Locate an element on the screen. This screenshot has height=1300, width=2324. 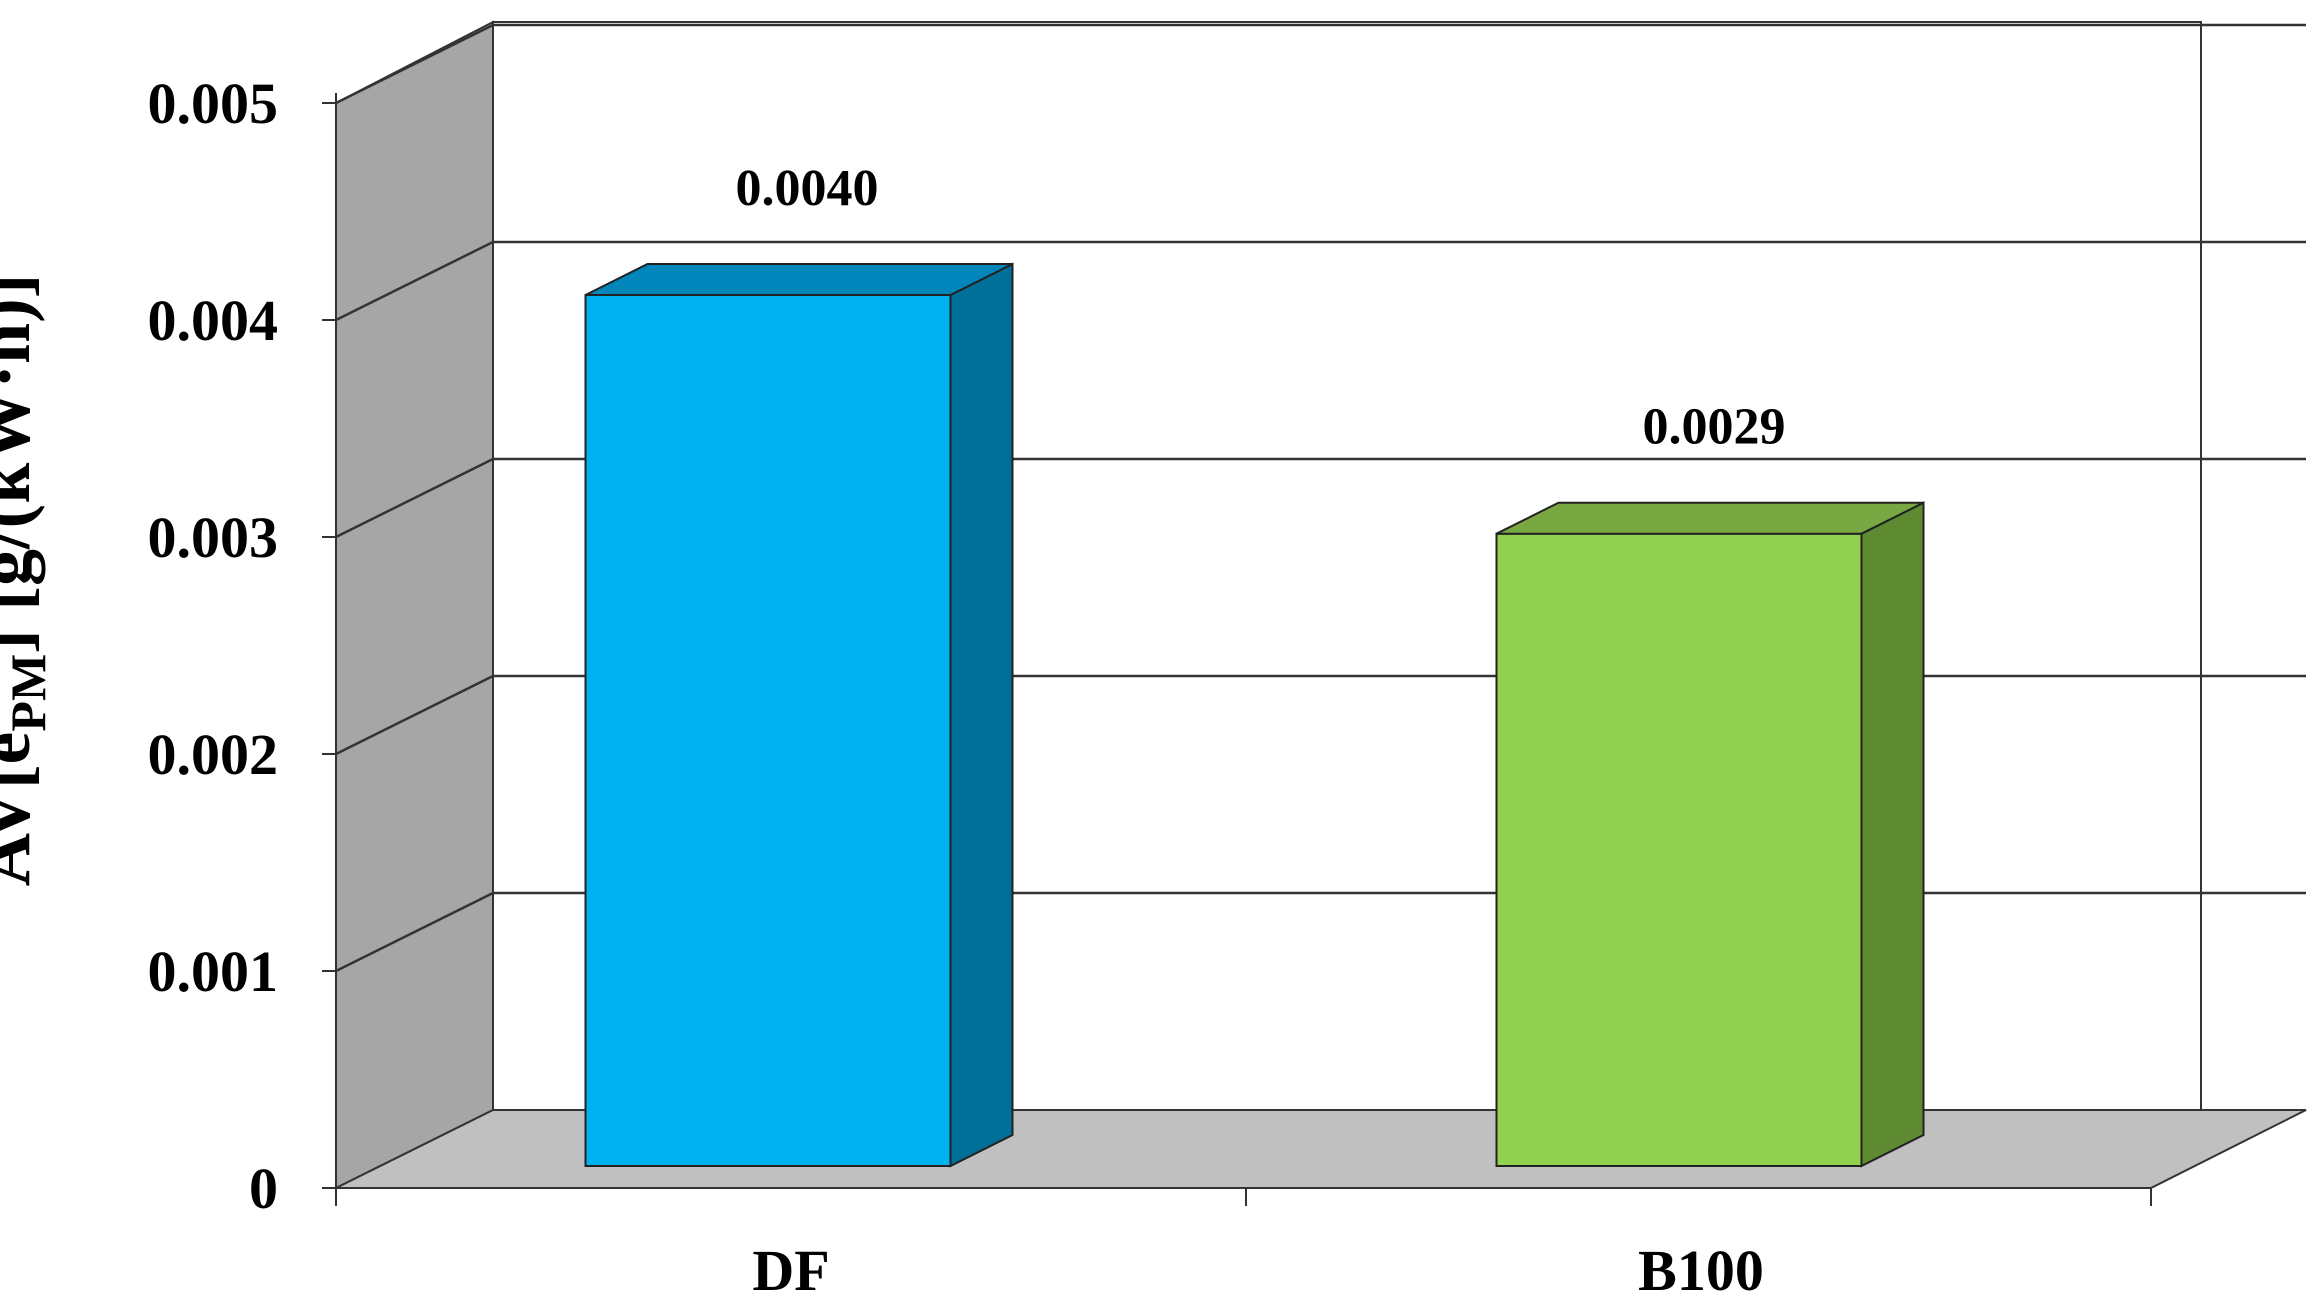
y-tick-label: 0.001 is located at coordinates (213, 971).